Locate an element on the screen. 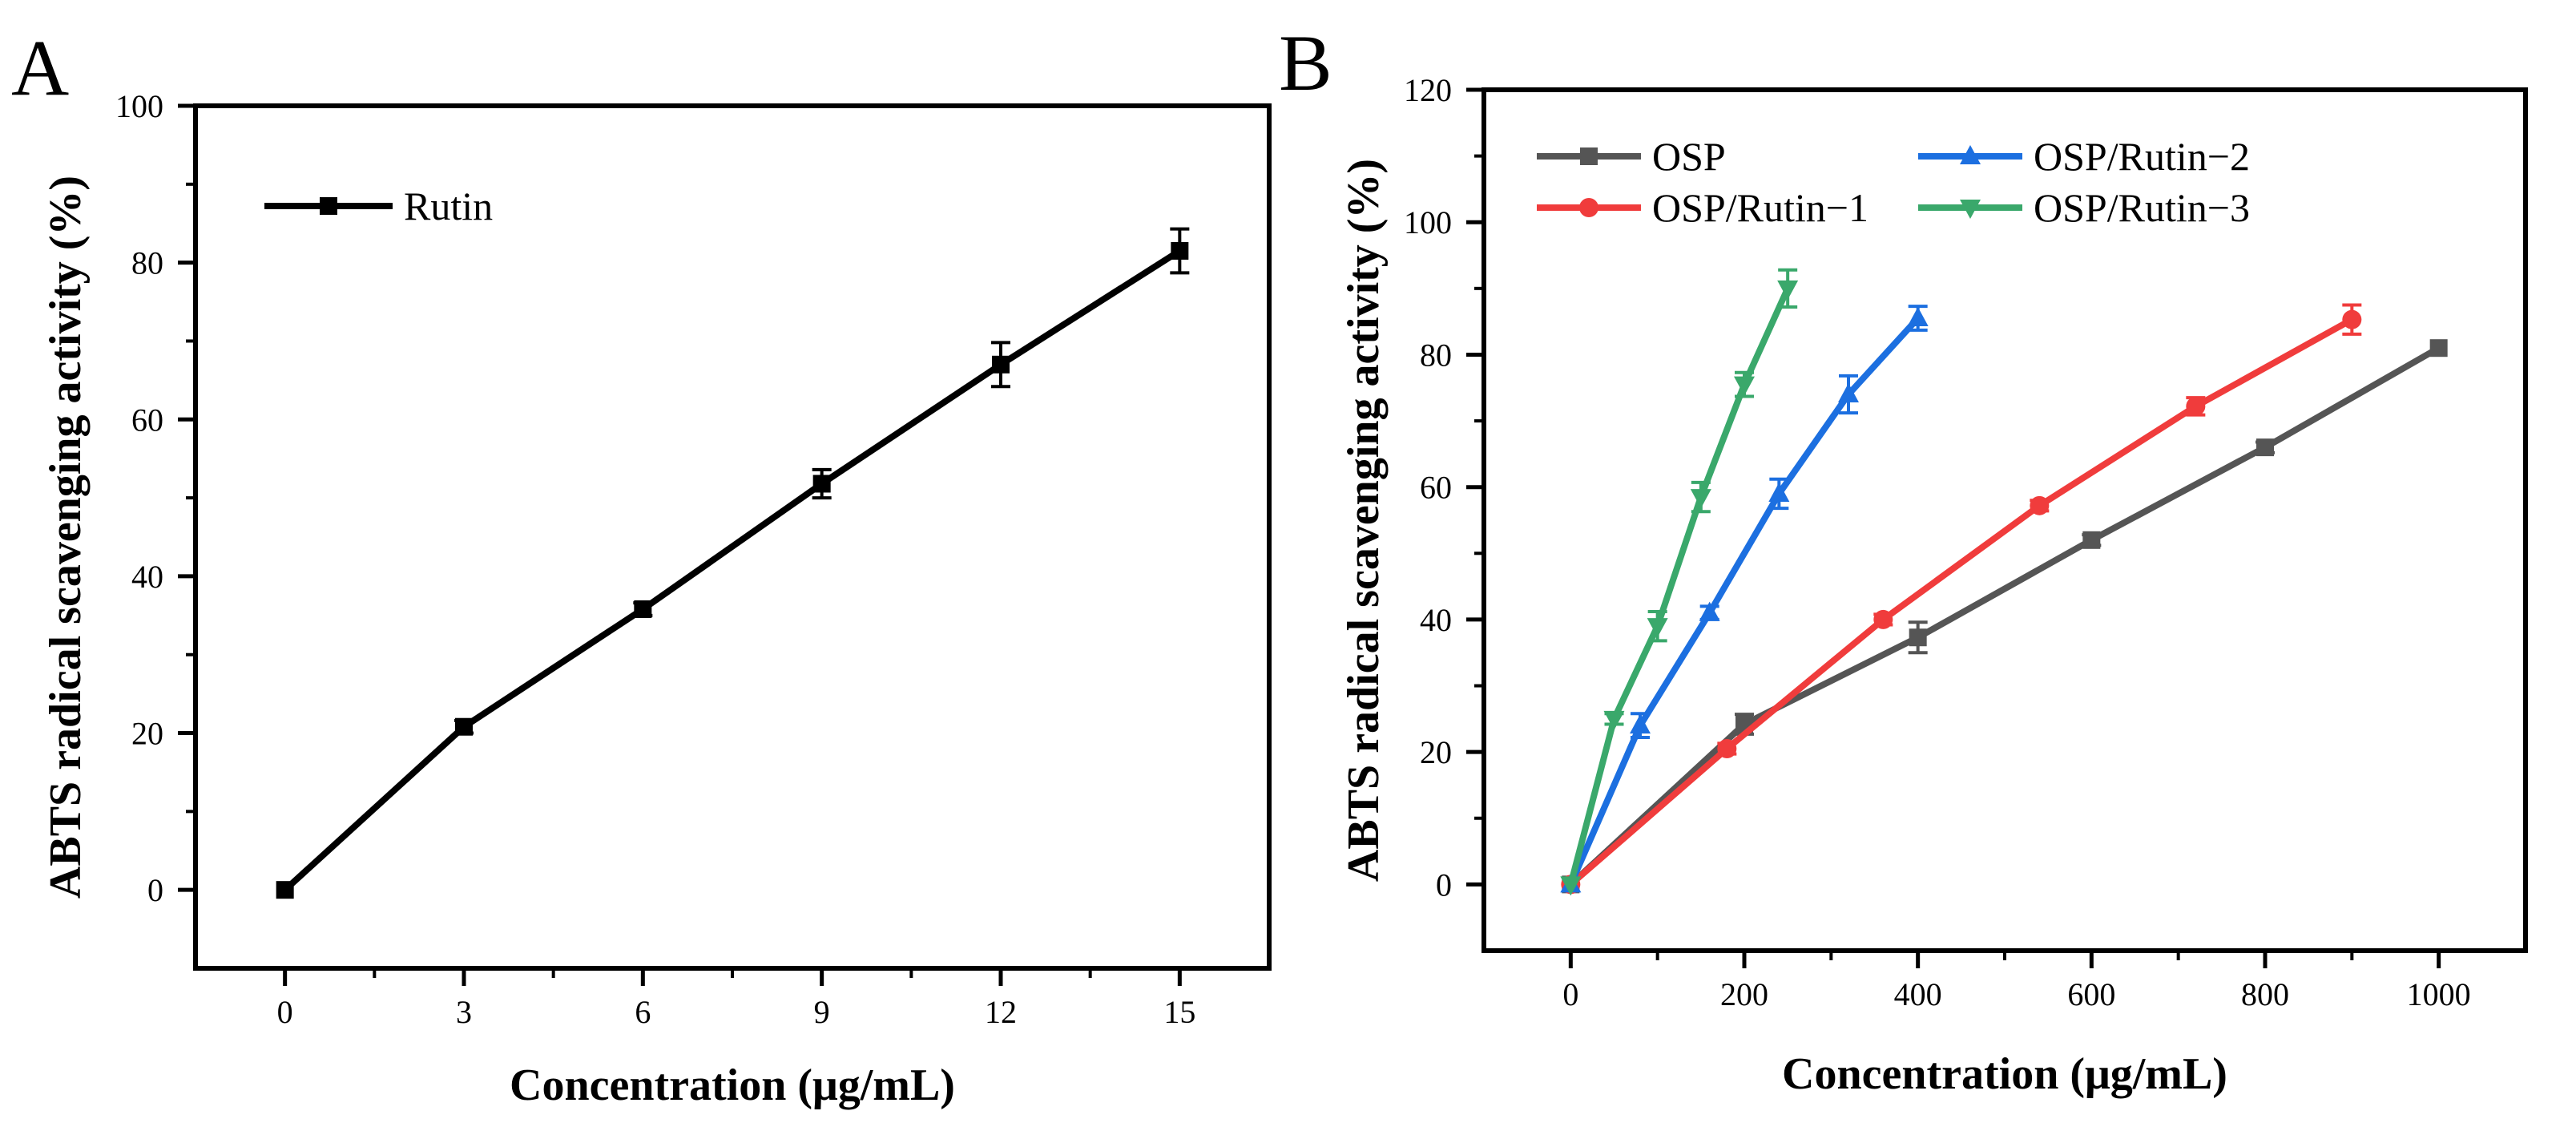  x-tick-label: 6 is located at coordinates (643, 1012).